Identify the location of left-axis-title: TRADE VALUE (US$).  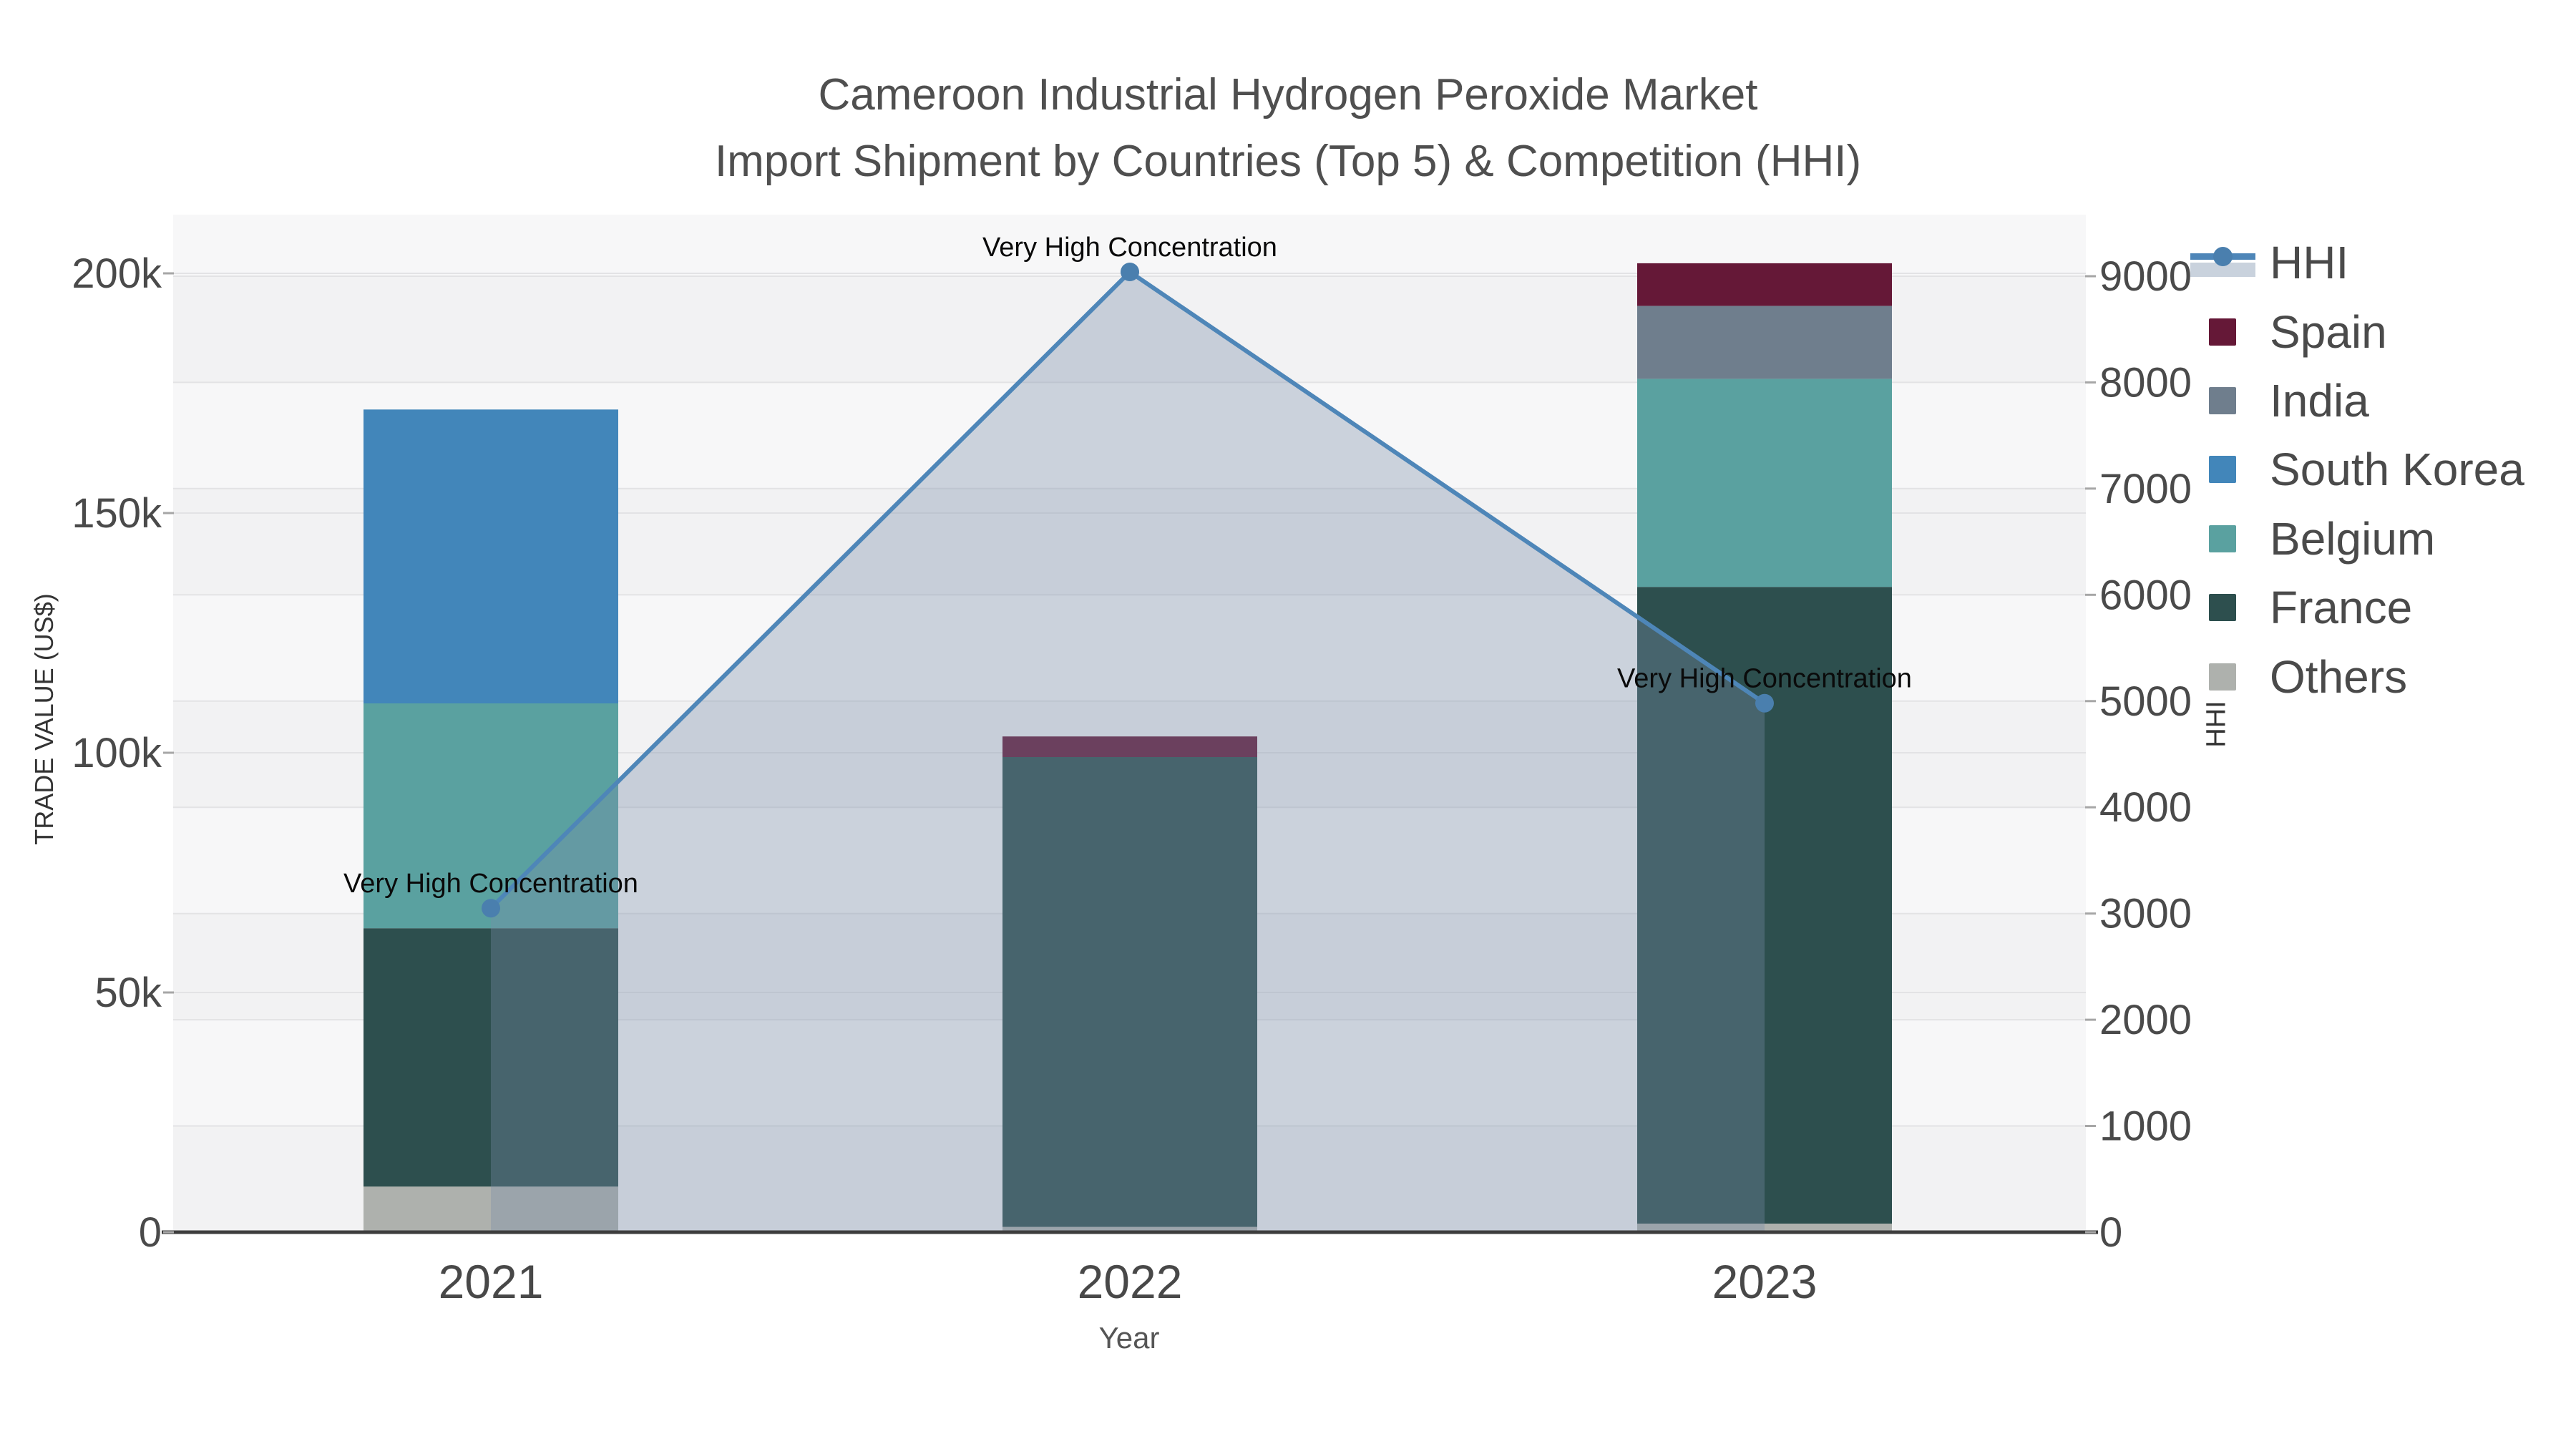
(44, 719).